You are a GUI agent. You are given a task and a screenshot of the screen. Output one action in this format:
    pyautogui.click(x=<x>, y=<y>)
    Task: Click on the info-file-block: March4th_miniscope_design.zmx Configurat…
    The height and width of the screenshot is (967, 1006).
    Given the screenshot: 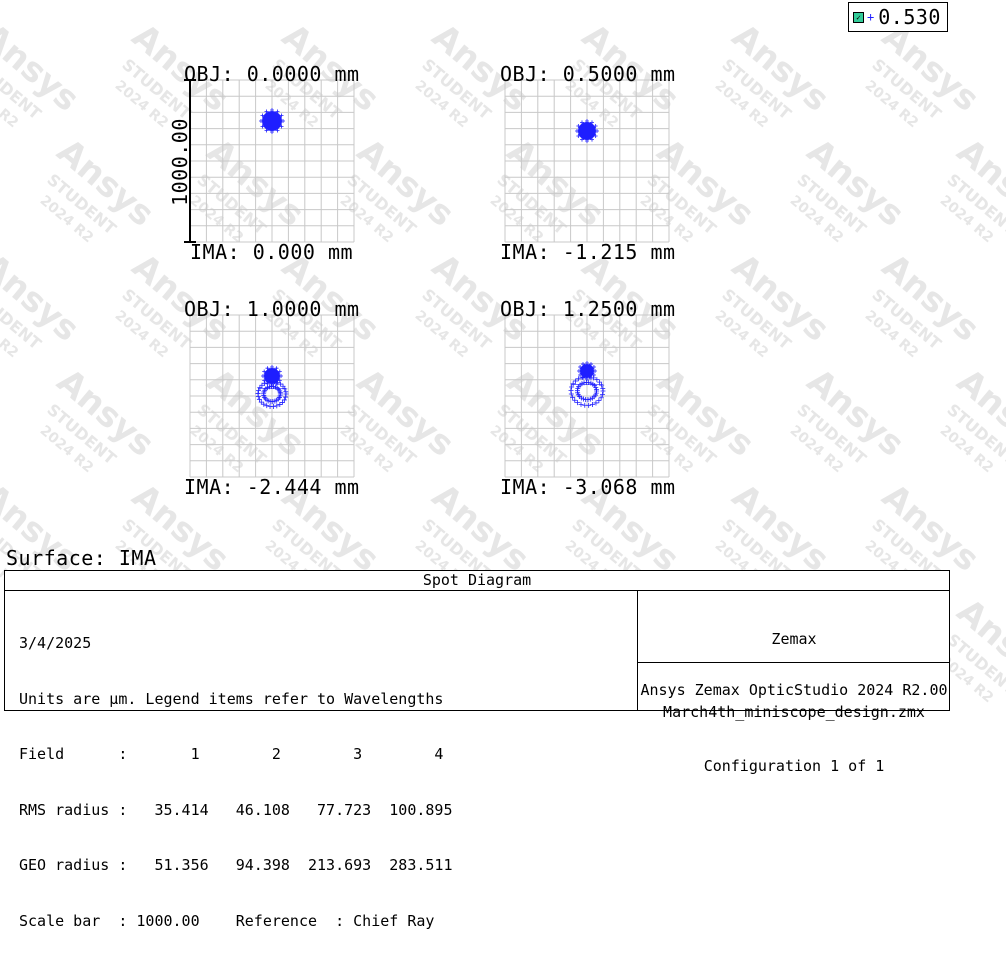 What is the action you would take?
    pyautogui.click(x=794, y=739)
    